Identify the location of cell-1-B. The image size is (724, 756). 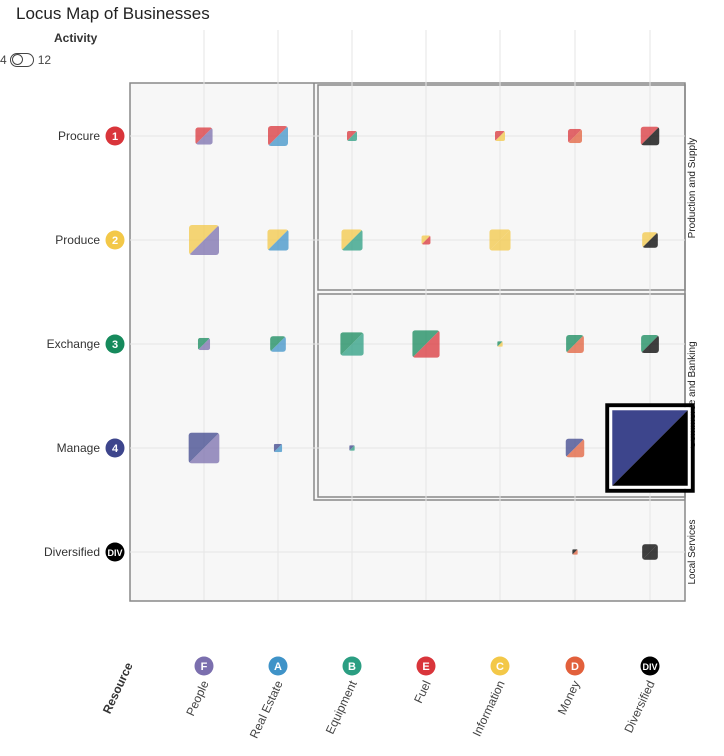
(352, 136).